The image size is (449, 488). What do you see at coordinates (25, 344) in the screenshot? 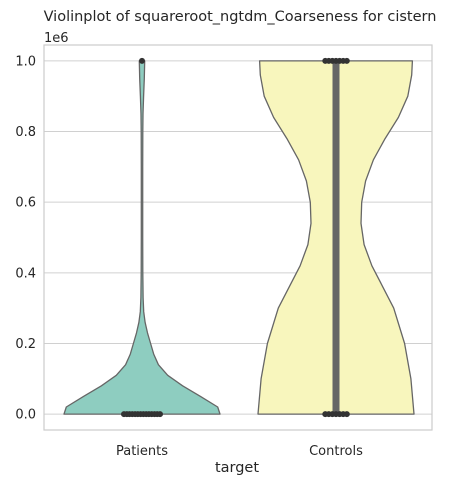
I see `y-tick-label: 0.2` at bounding box center [25, 344].